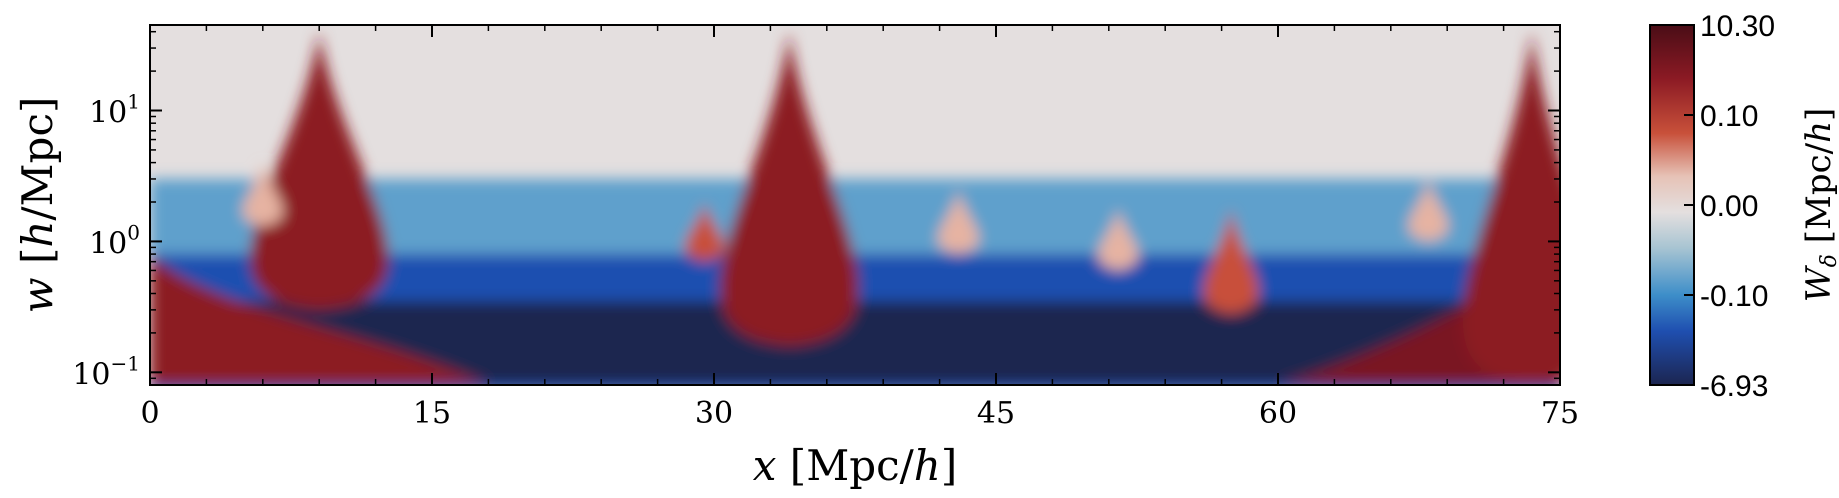 Image resolution: width=1839 pixels, height=498 pixels. What do you see at coordinates (1560, 413) in the screenshot?
I see `x-tick-label: 75` at bounding box center [1560, 413].